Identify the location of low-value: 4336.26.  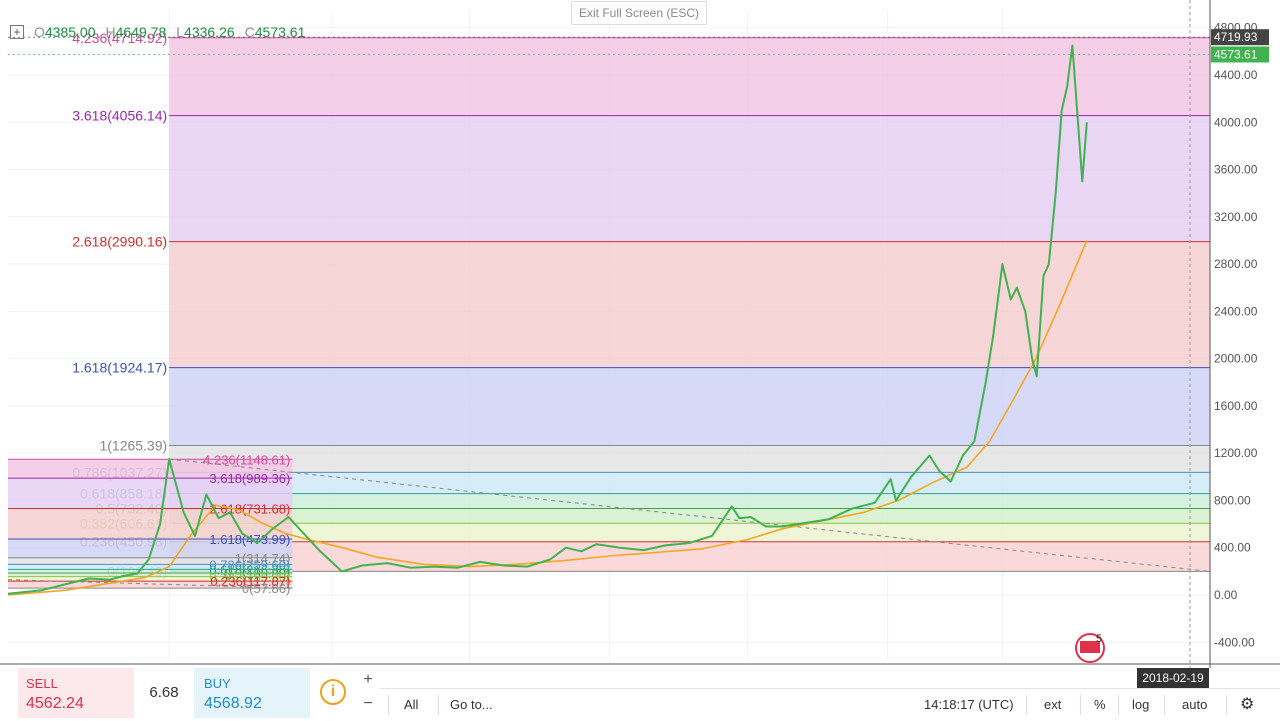
(209, 32).